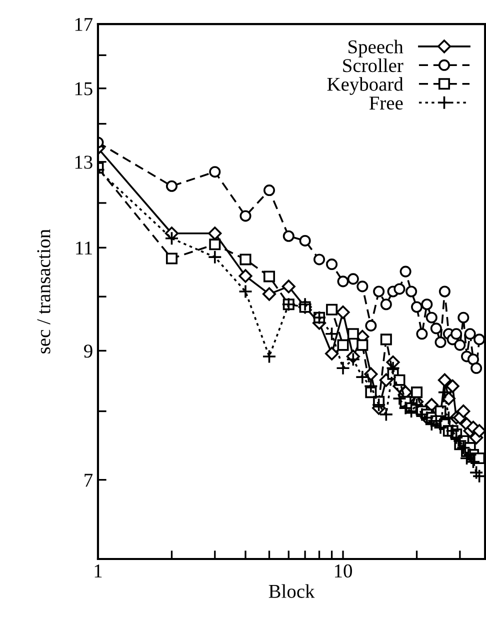  What do you see at coordinates (83, 162) in the screenshot?
I see `y-tick-label: 13` at bounding box center [83, 162].